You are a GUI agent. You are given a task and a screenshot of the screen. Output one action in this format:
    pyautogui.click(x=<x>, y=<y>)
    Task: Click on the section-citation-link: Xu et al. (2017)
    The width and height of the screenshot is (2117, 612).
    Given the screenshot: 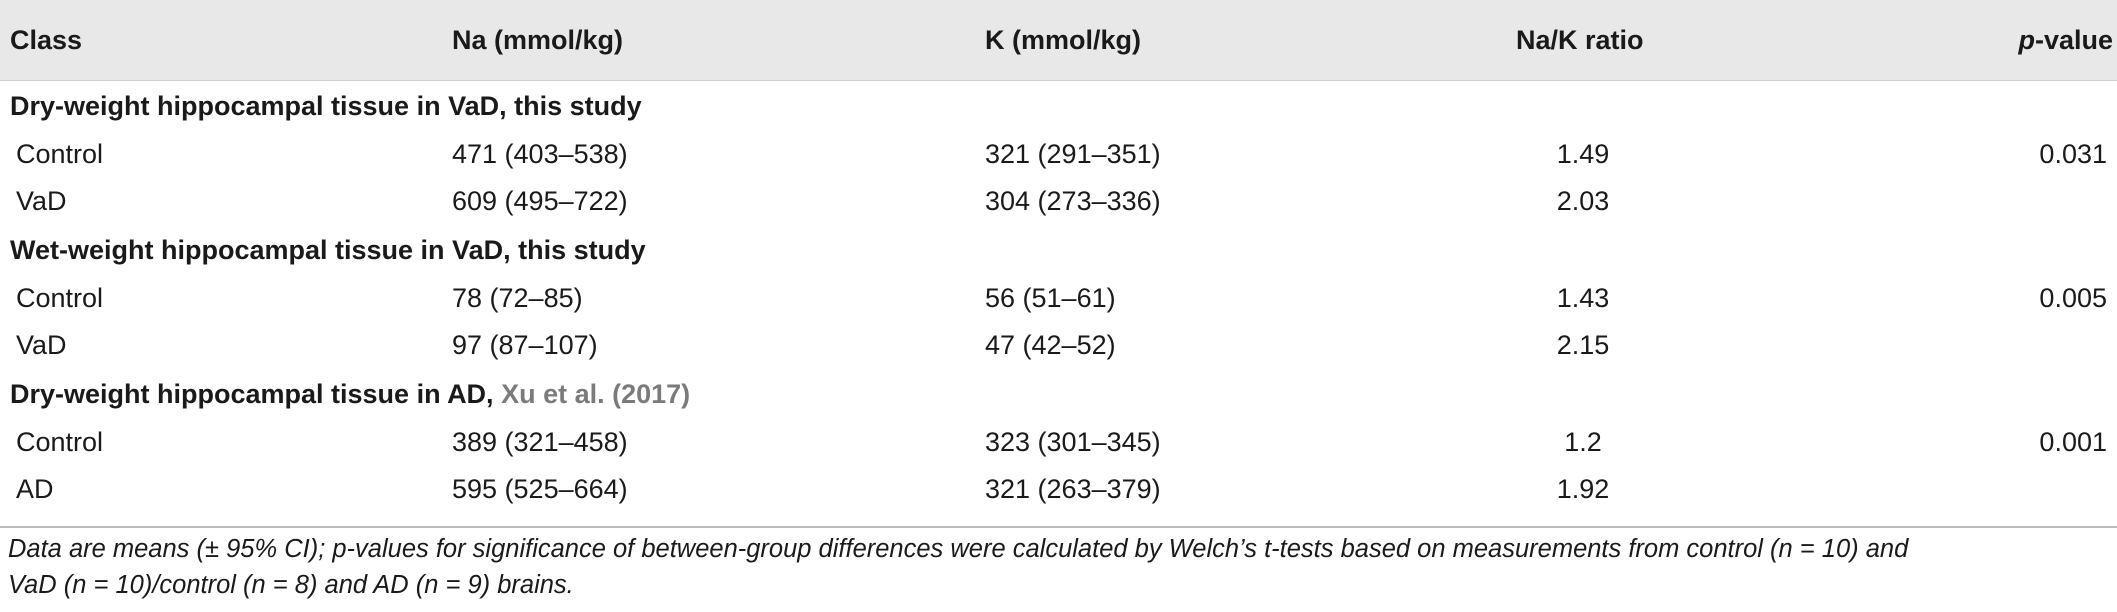 What is the action you would take?
    pyautogui.click(x=596, y=393)
    